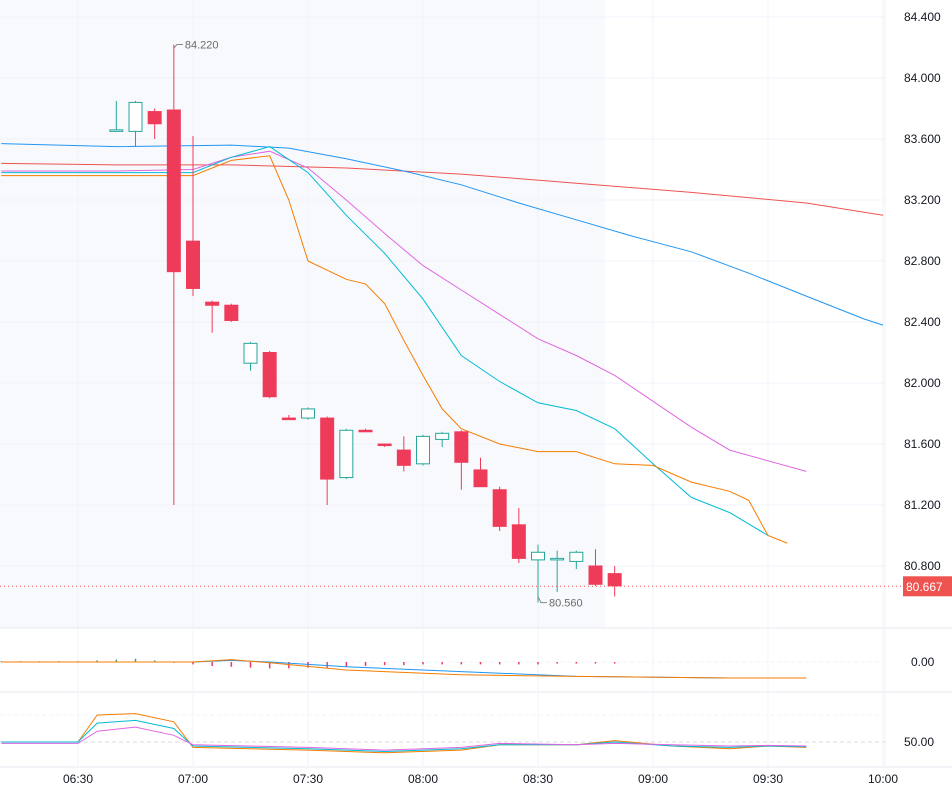  I want to click on x-tick-label: 08:00, so click(423, 779).